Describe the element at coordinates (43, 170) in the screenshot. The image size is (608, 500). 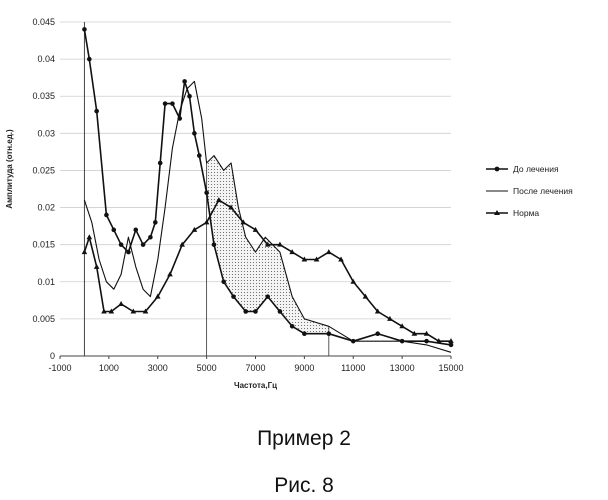
I see `y-tick-label: 0.025` at that location.